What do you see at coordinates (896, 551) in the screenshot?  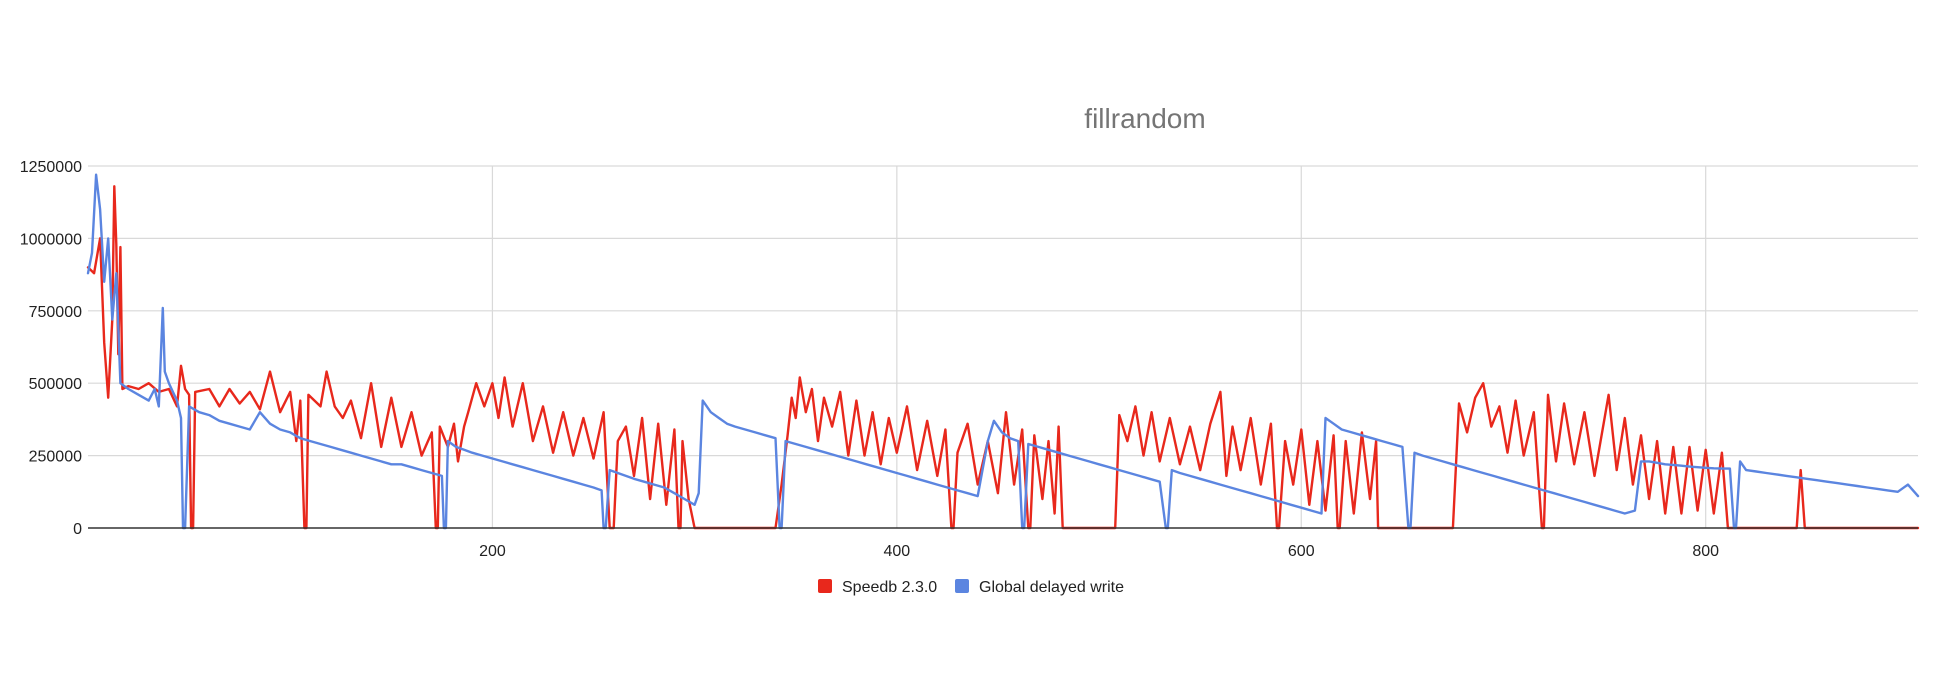 I see `x-tick-label: 400` at bounding box center [896, 551].